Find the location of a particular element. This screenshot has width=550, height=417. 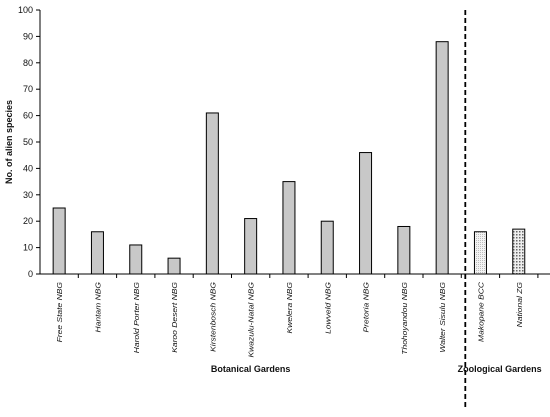

y-tick-label: 10 is located at coordinates (28, 248).